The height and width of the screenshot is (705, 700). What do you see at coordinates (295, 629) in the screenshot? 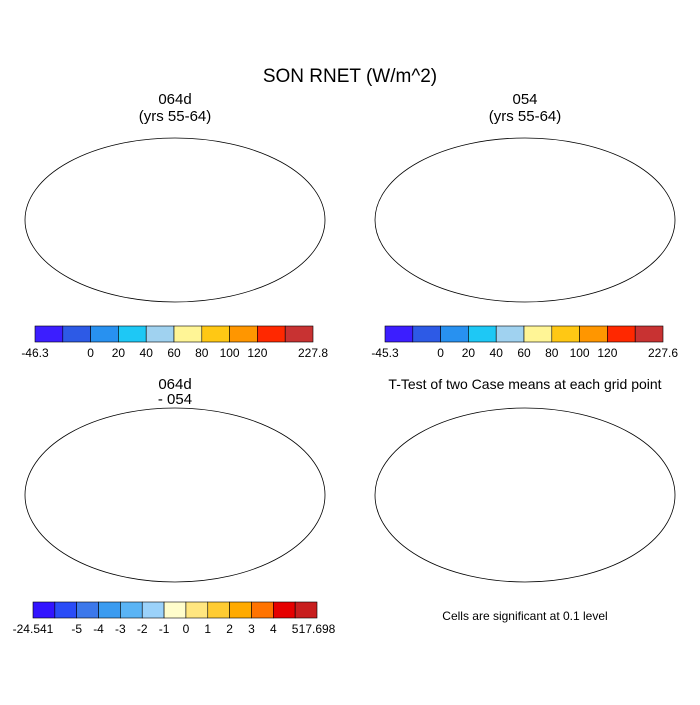
I see `colorbar-label: 5` at bounding box center [295, 629].